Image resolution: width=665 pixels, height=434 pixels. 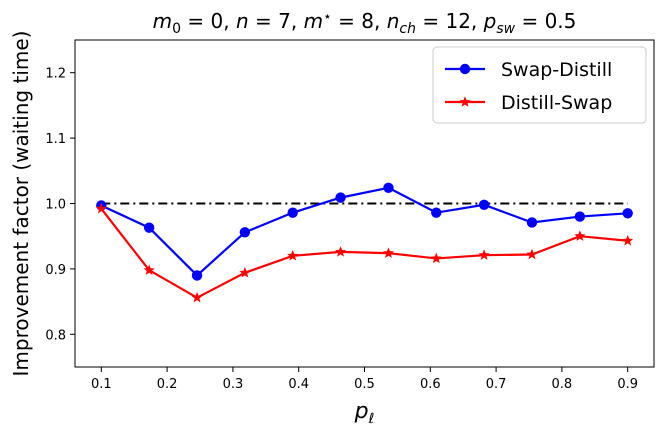 What do you see at coordinates (167, 384) in the screenshot?
I see `x-tick-label: 0.2` at bounding box center [167, 384].